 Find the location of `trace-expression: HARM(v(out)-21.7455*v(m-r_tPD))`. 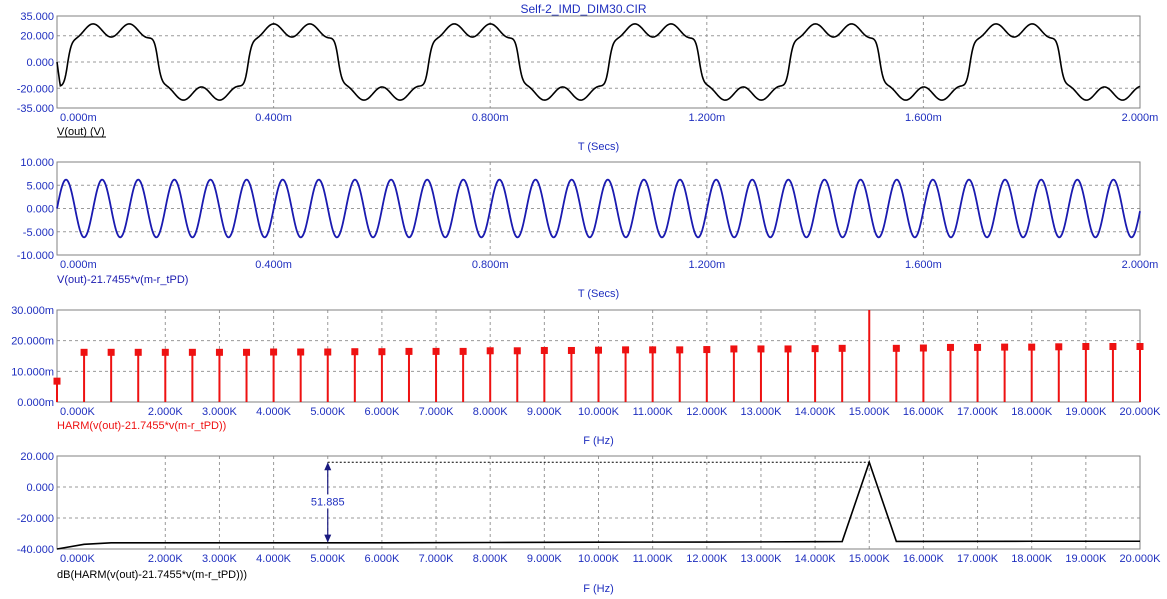

trace-expression: HARM(v(out)-21.7455*v(m-r_tPD)) is located at coordinates (141, 426).